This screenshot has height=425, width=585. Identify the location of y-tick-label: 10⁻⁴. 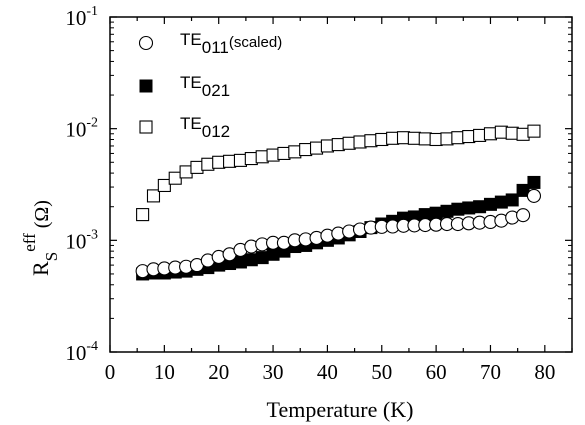
(81, 352).